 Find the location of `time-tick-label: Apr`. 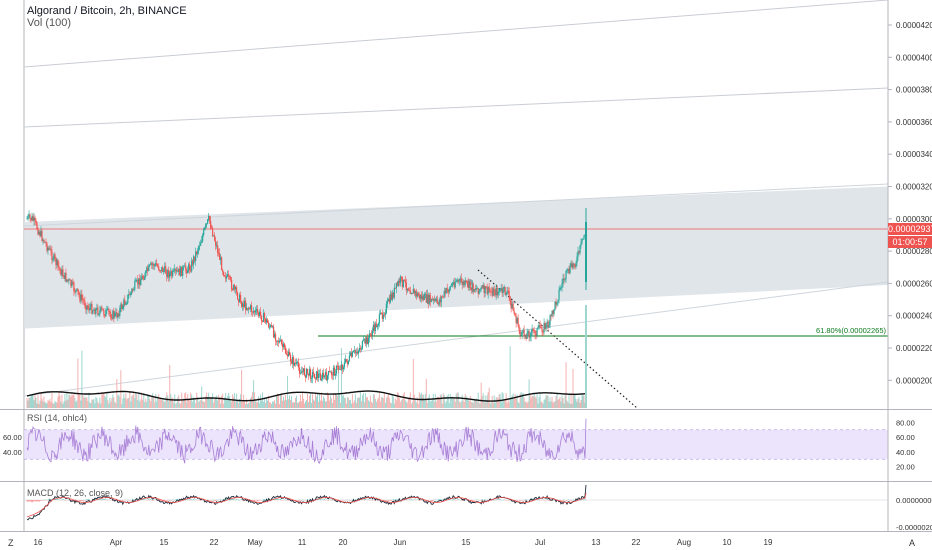

time-tick-label: Apr is located at coordinates (116, 542).